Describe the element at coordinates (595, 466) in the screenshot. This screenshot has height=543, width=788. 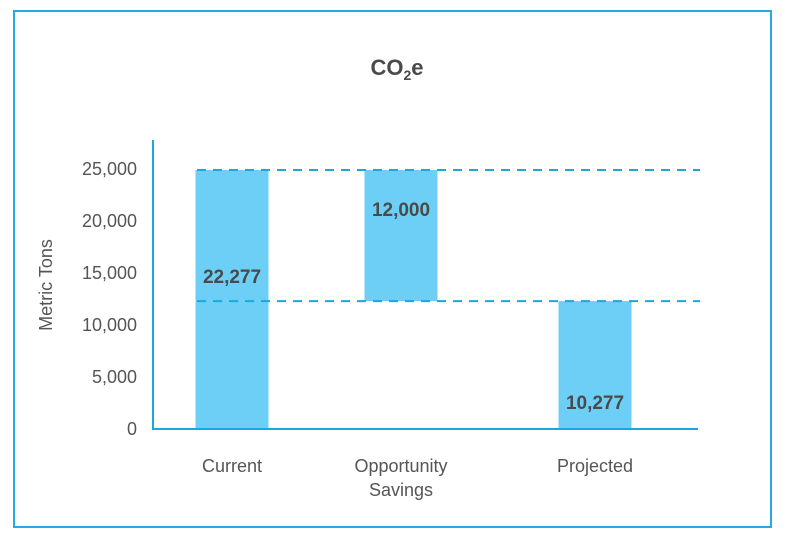
I see `x-category-label: Projected` at that location.